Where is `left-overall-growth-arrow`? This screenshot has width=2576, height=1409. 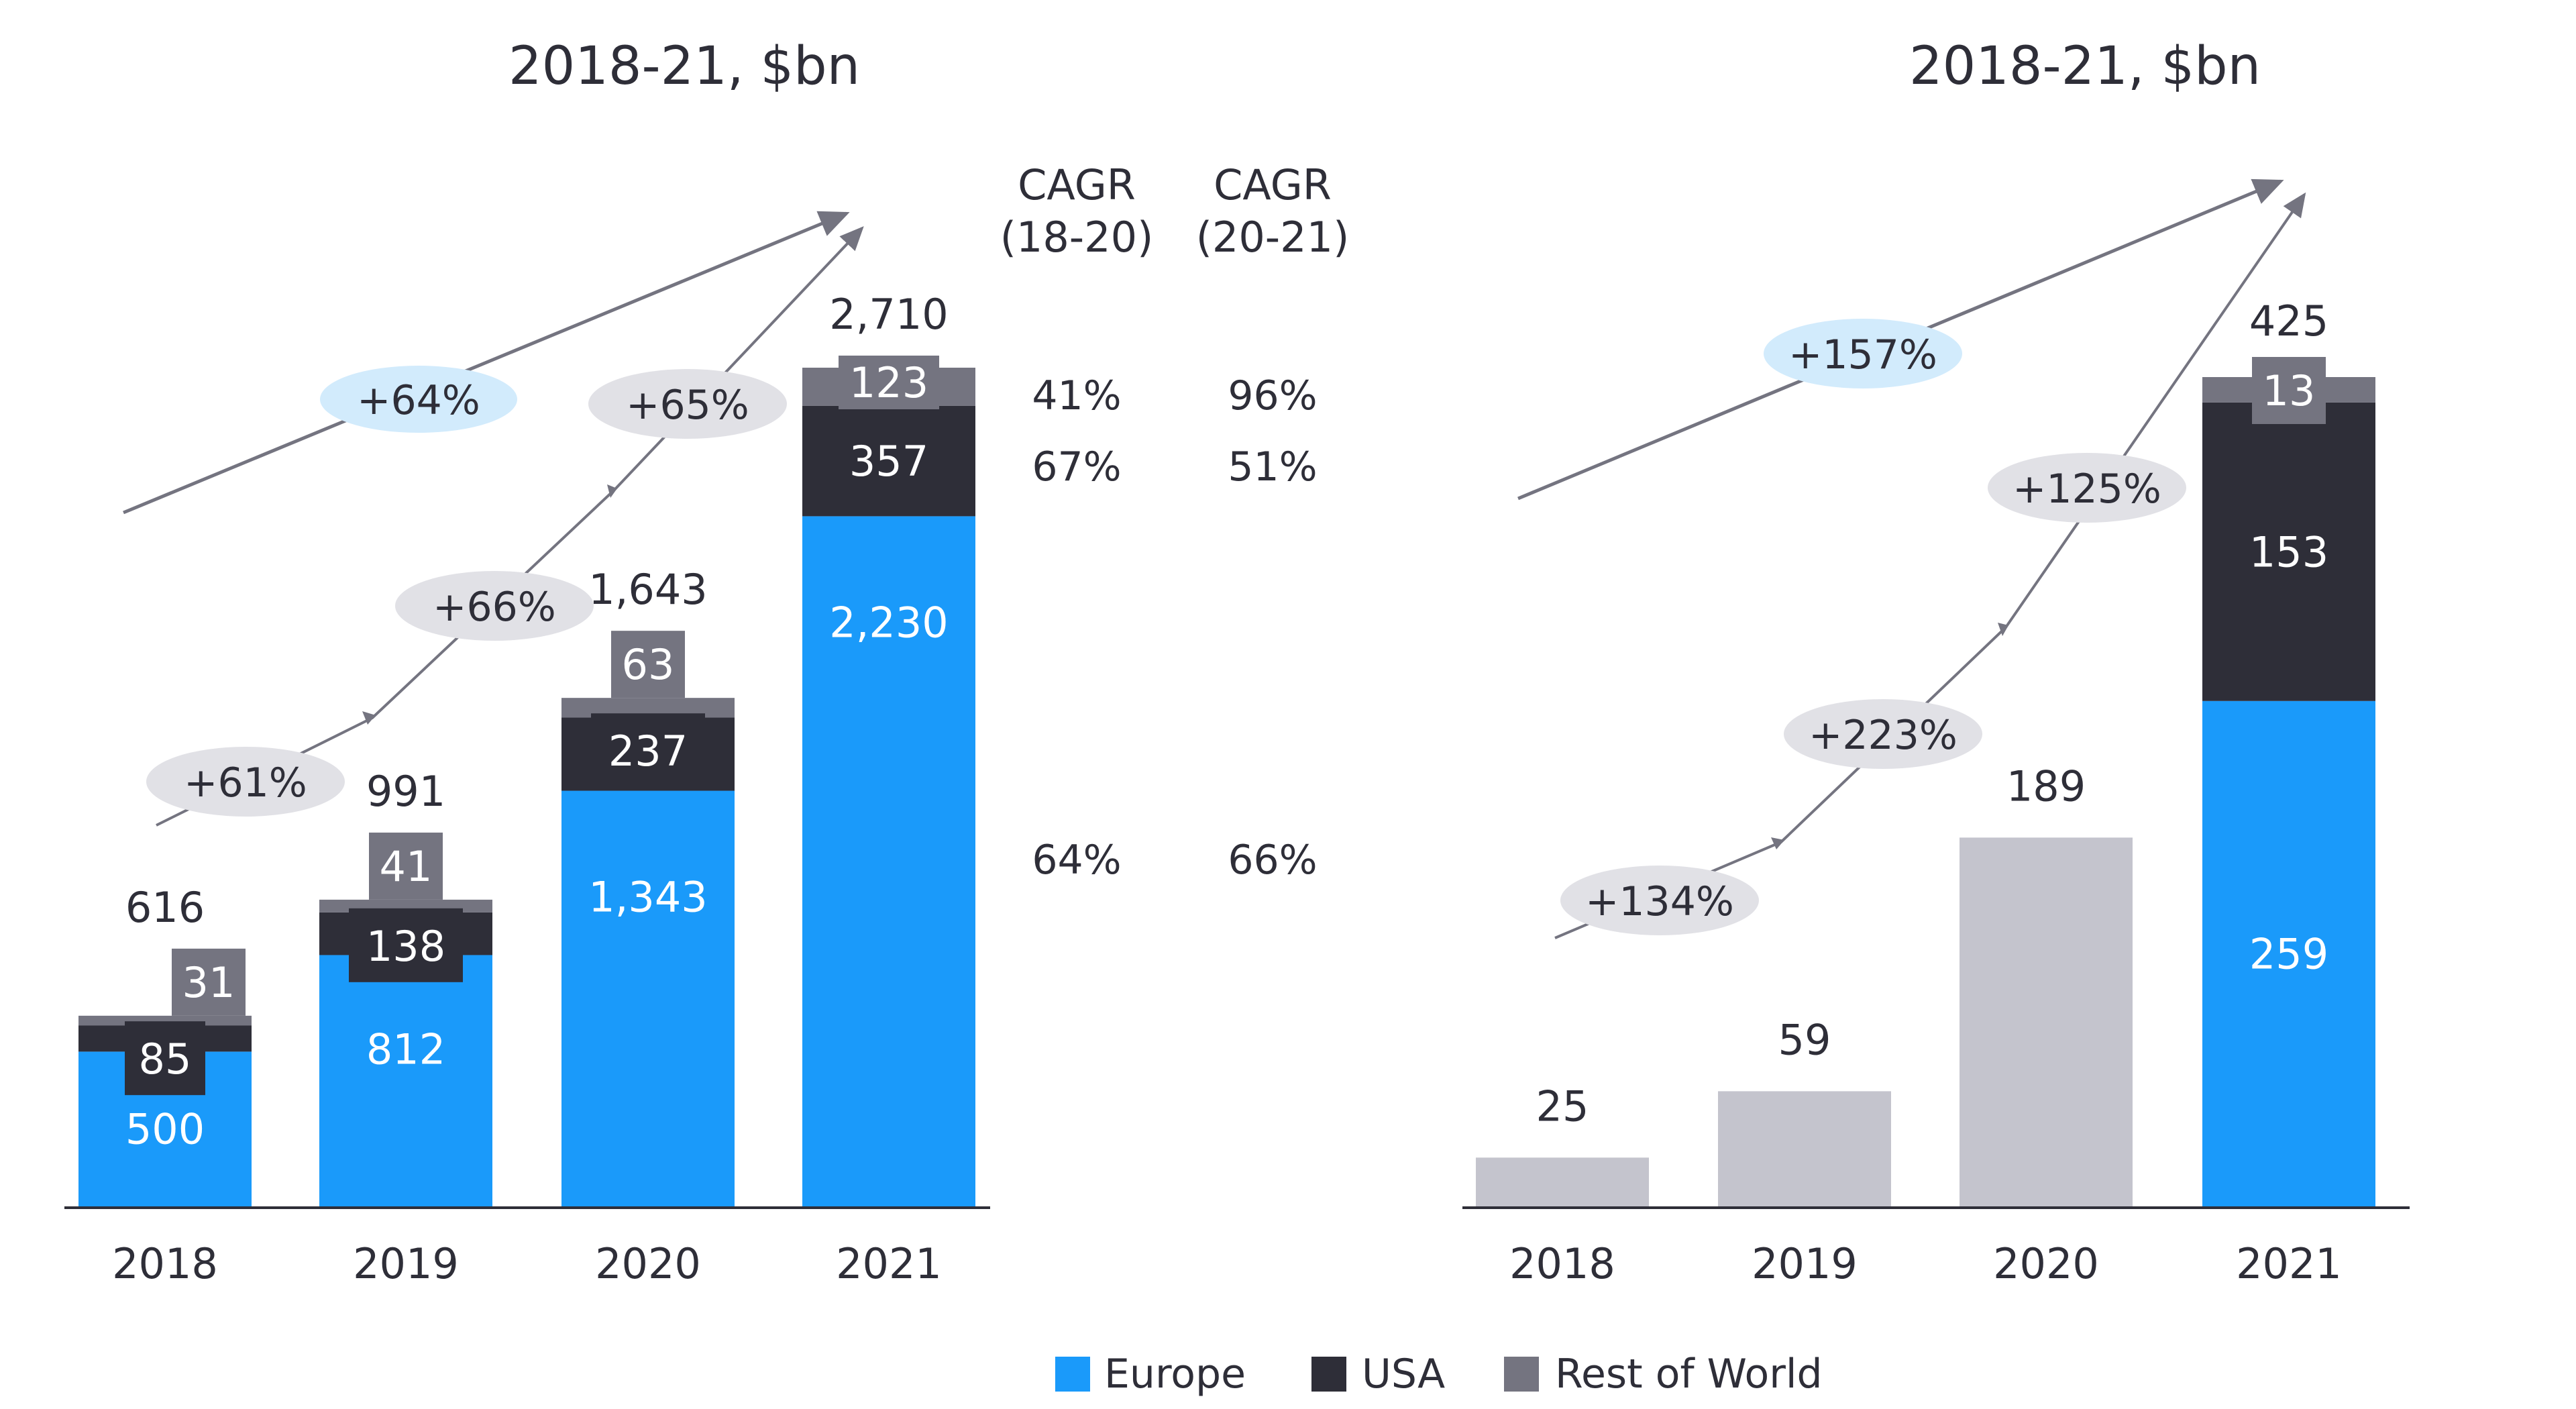
left-overall-growth-arrow is located at coordinates (486, 363).